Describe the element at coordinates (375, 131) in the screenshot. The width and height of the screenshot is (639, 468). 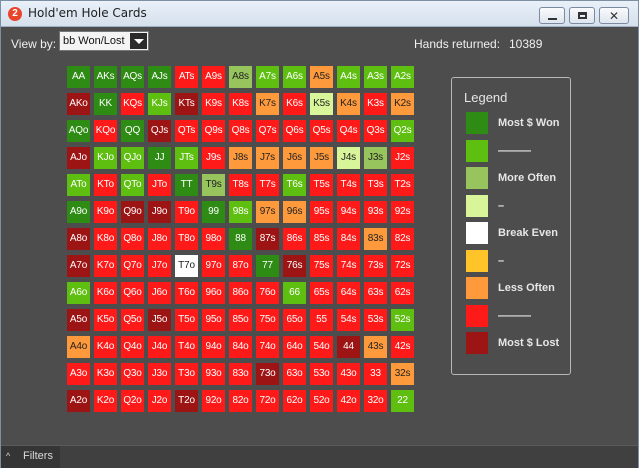
I see `hand-cell: Q3s` at that location.